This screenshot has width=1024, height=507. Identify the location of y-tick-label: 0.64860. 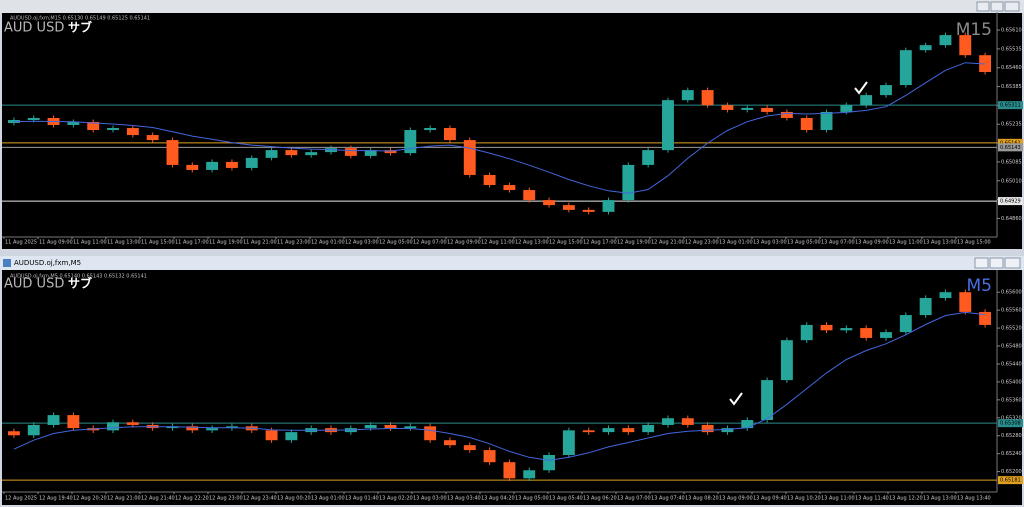
(1011, 219).